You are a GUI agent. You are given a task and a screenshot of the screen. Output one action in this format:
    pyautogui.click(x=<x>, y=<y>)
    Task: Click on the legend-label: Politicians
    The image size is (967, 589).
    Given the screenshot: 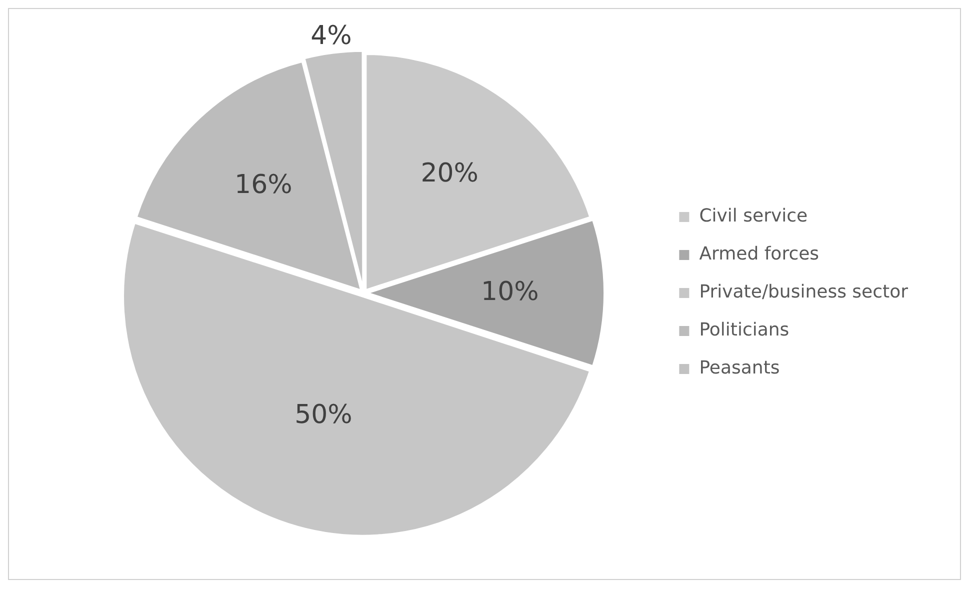 What is the action you would take?
    pyautogui.click(x=744, y=330)
    